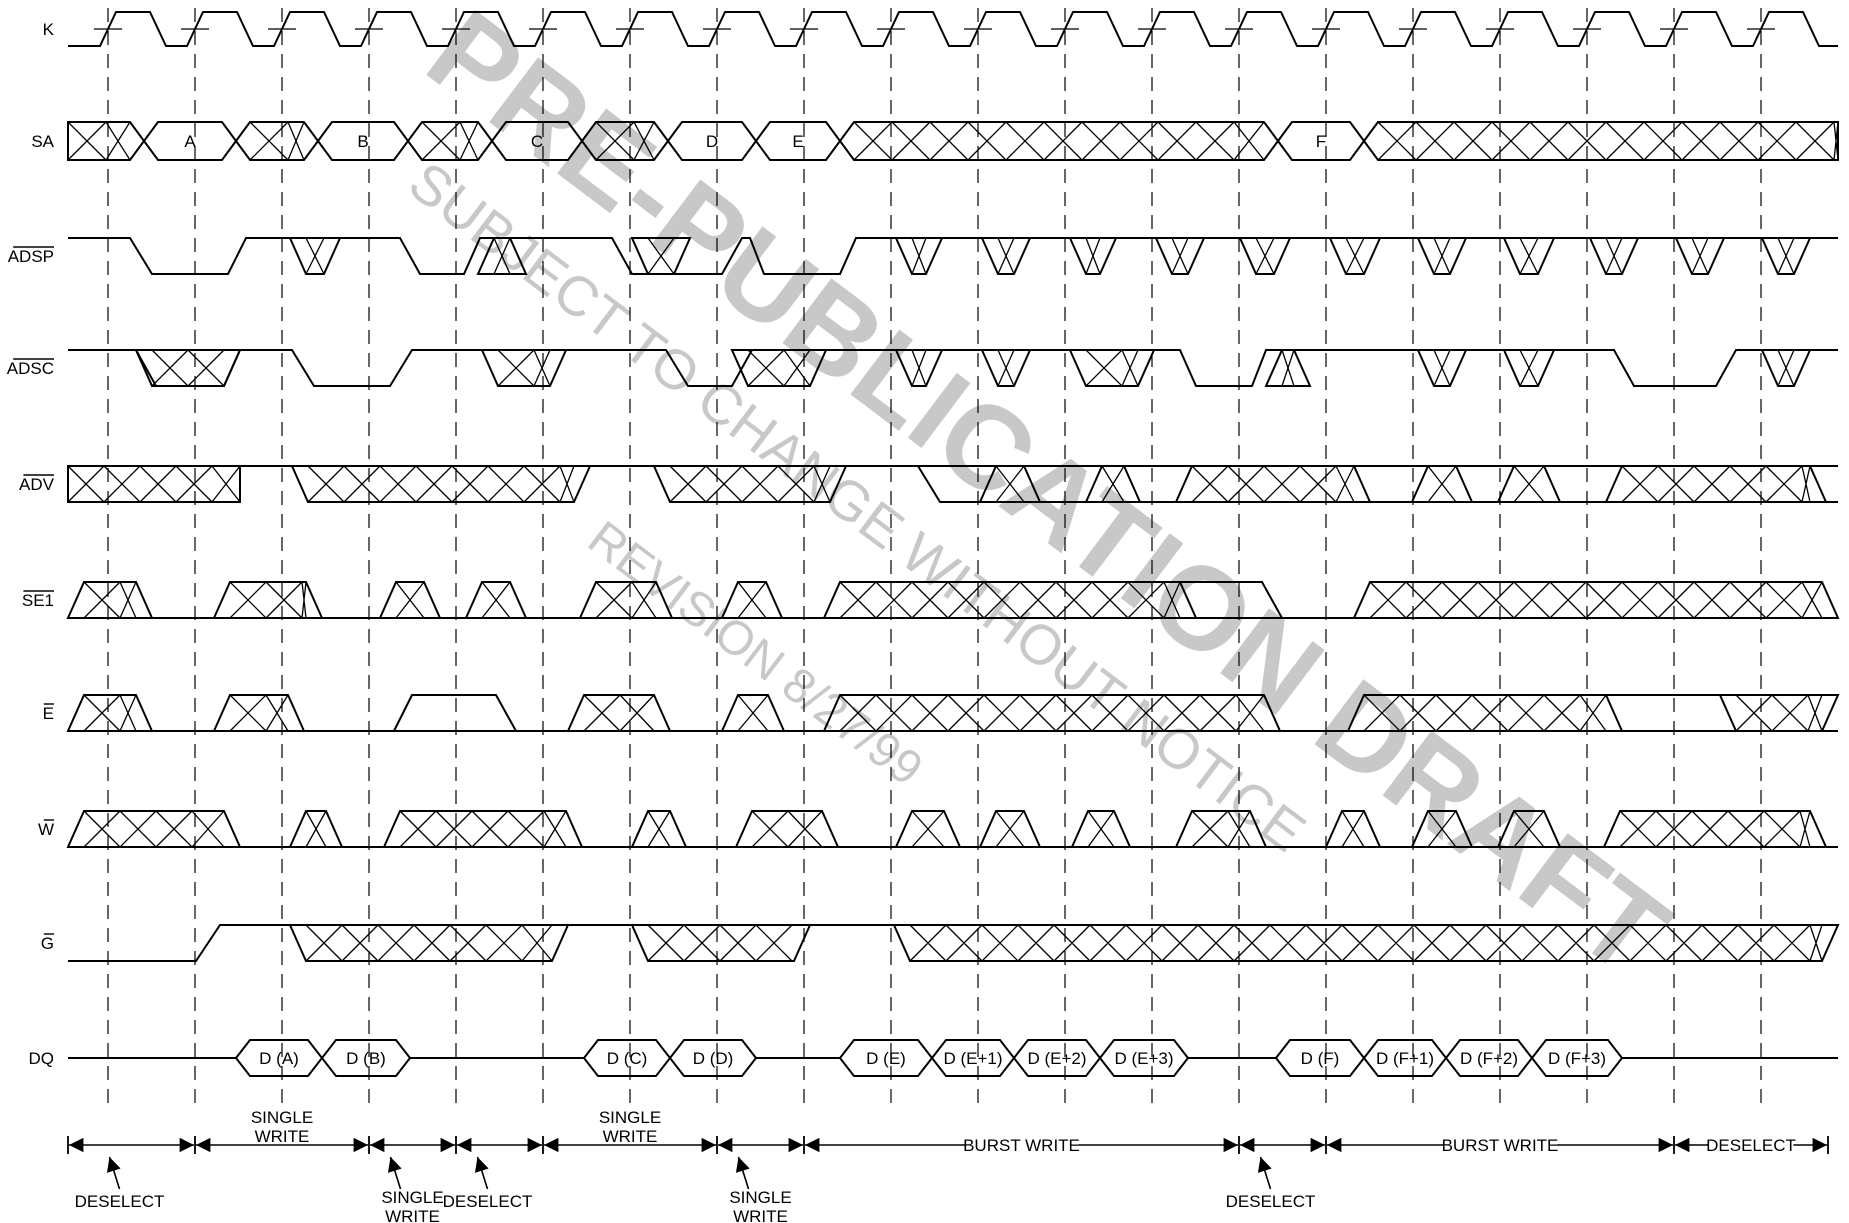  What do you see at coordinates (1271, 1201) in the screenshot?
I see `phase-label-deselect-3: DESELECT` at bounding box center [1271, 1201].